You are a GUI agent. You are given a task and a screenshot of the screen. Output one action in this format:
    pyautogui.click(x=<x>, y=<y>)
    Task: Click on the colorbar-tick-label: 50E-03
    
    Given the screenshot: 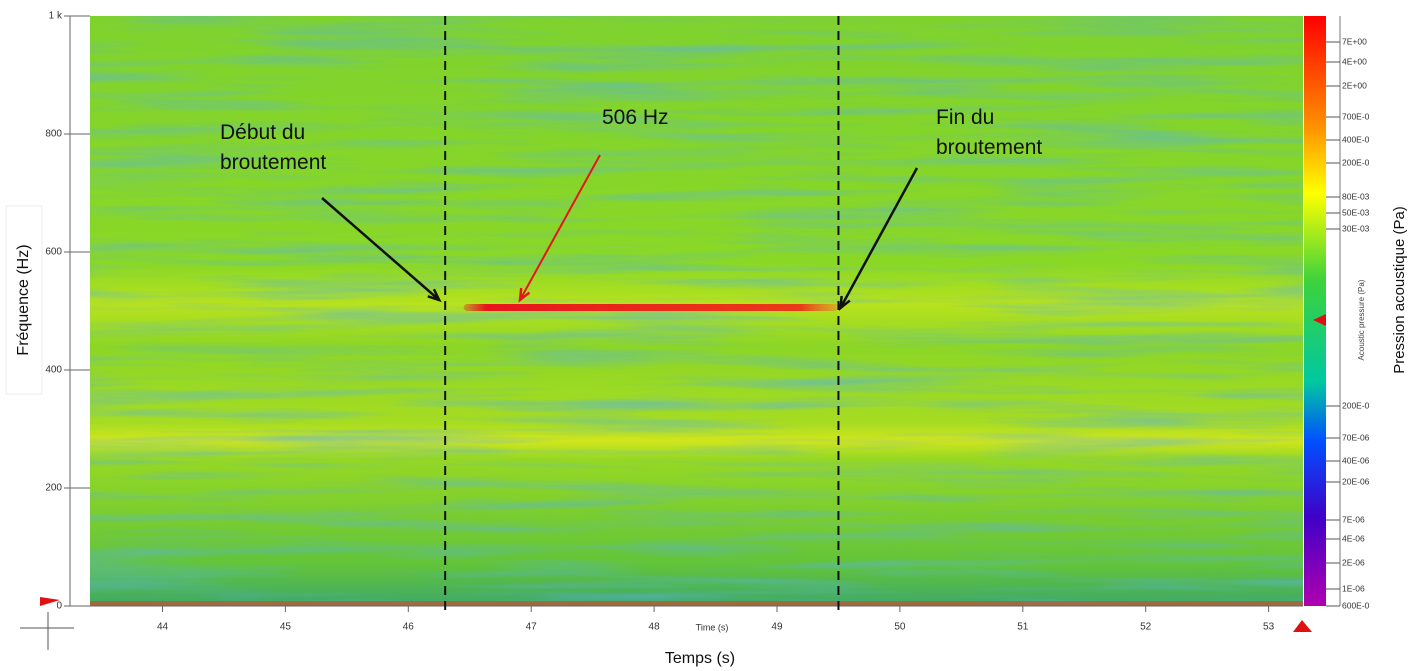 What is the action you would take?
    pyautogui.click(x=1356, y=212)
    